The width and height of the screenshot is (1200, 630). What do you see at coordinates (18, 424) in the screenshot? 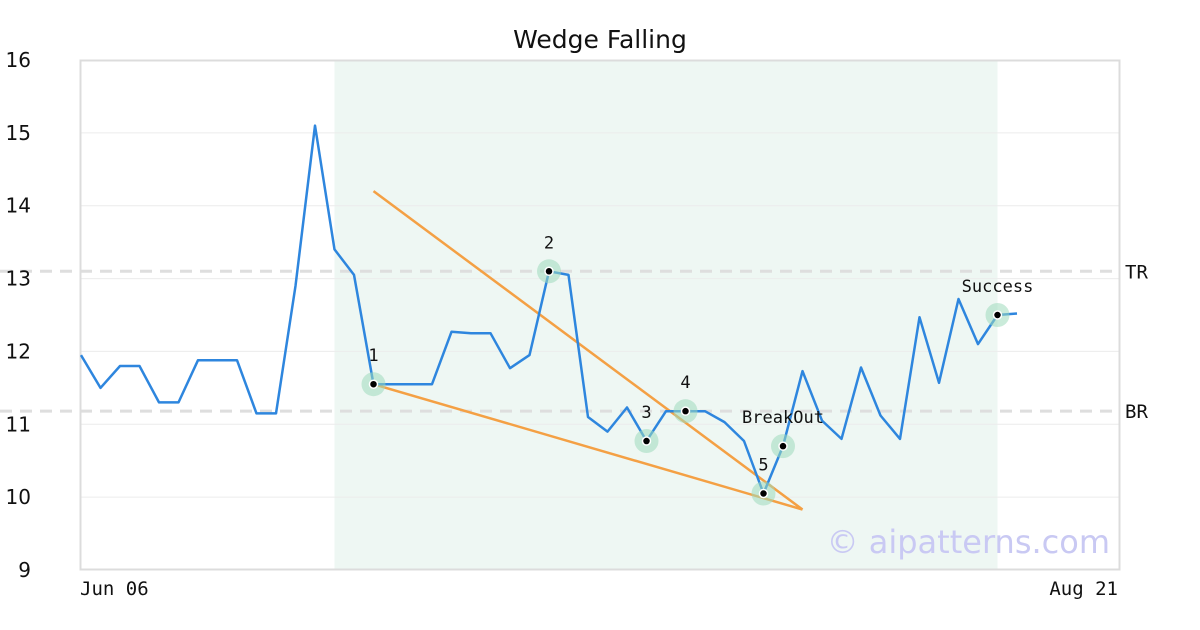
I see `y-tick-label: 11` at bounding box center [18, 424].